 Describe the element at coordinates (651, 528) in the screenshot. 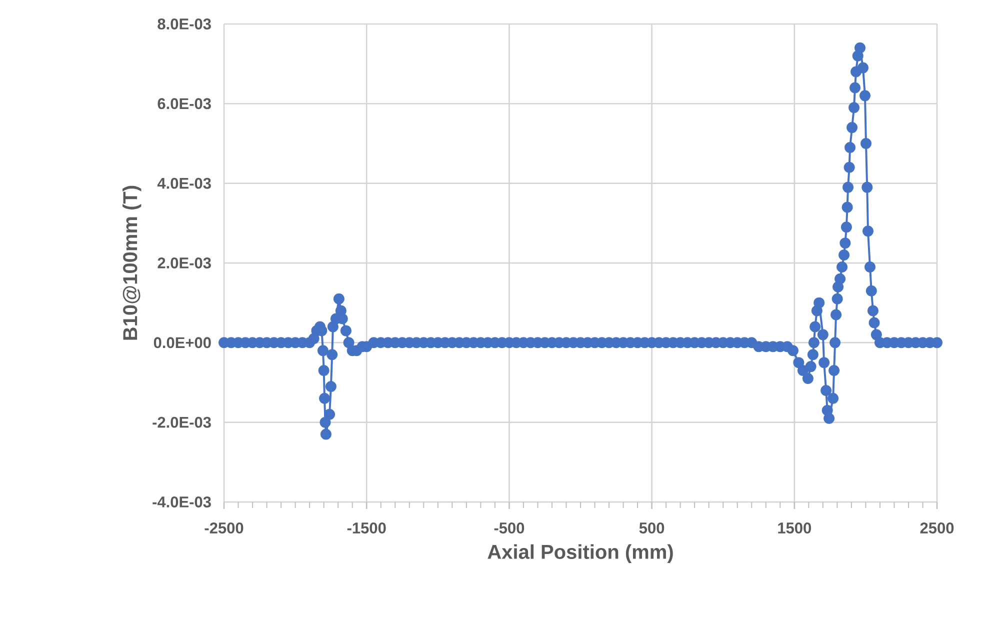

I see `x-tick-label: 500` at that location.